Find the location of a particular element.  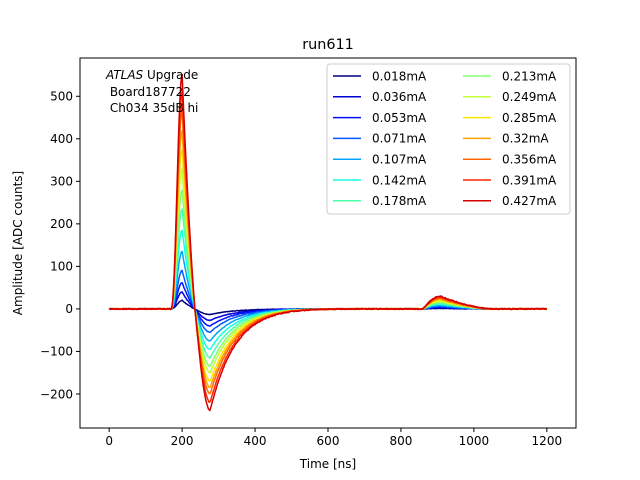

y-tick-label: 500 is located at coordinates (61, 97).